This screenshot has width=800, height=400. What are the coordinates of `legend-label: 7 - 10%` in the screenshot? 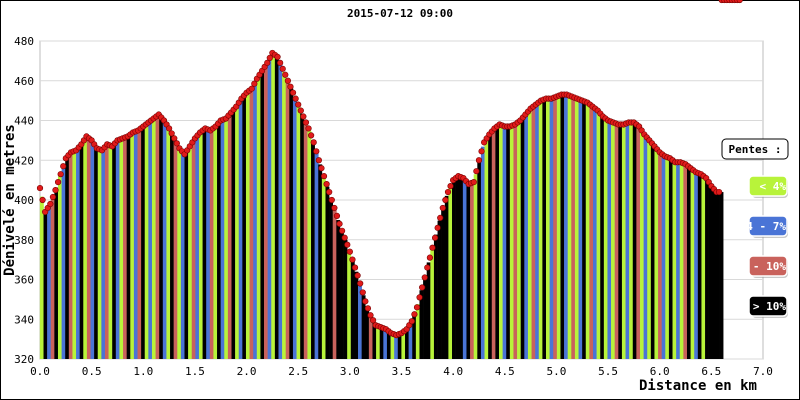 It's located at (763, 266).